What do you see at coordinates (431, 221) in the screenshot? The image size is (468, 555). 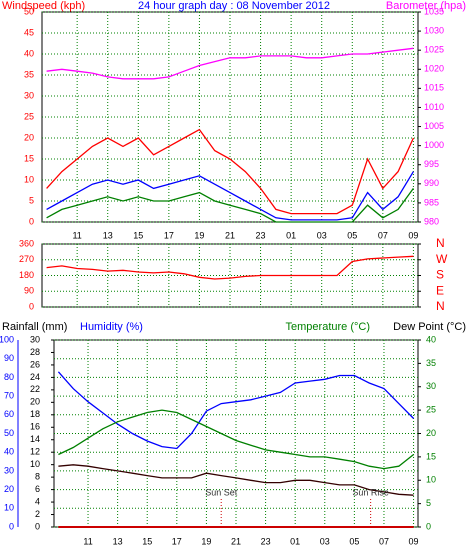 I see `y2-tick-label: 980` at bounding box center [431, 221].